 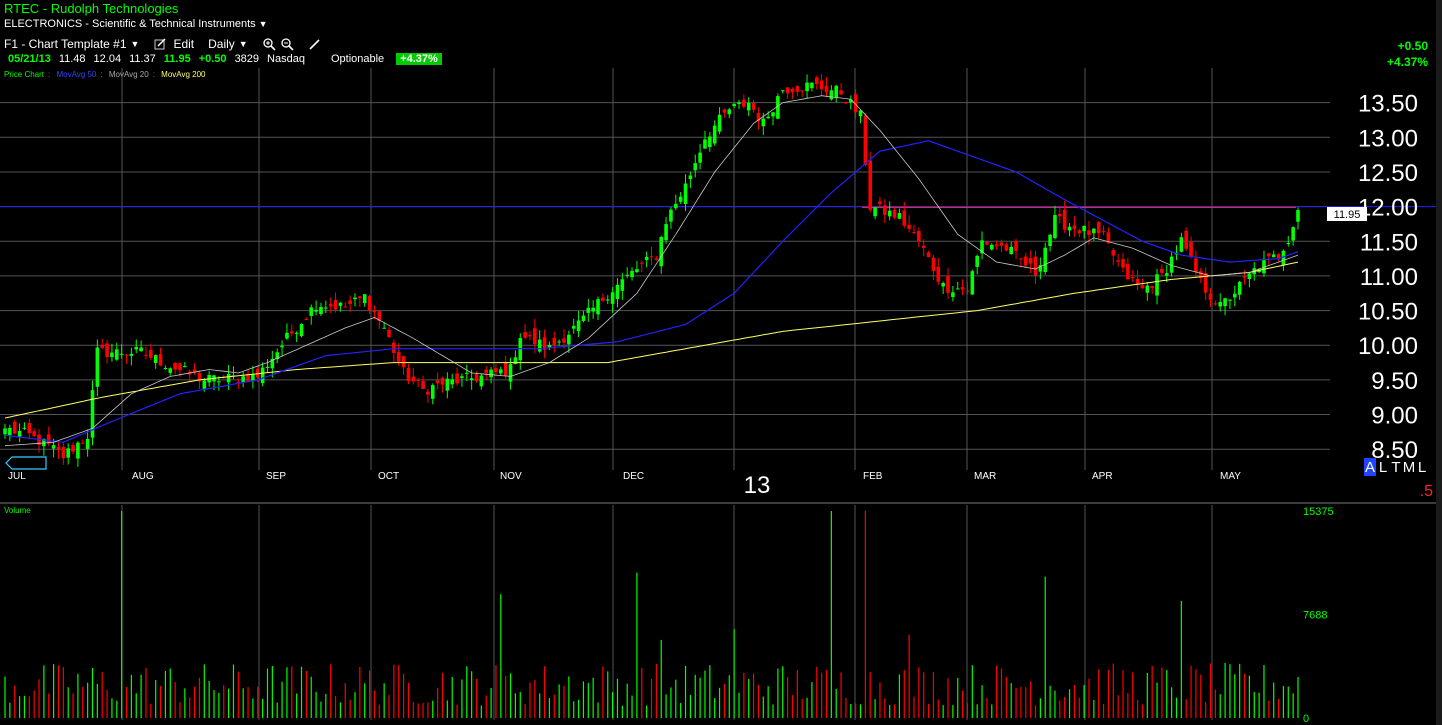 What do you see at coordinates (153, 74) in the screenshot?
I see `legend-sep: :` at bounding box center [153, 74].